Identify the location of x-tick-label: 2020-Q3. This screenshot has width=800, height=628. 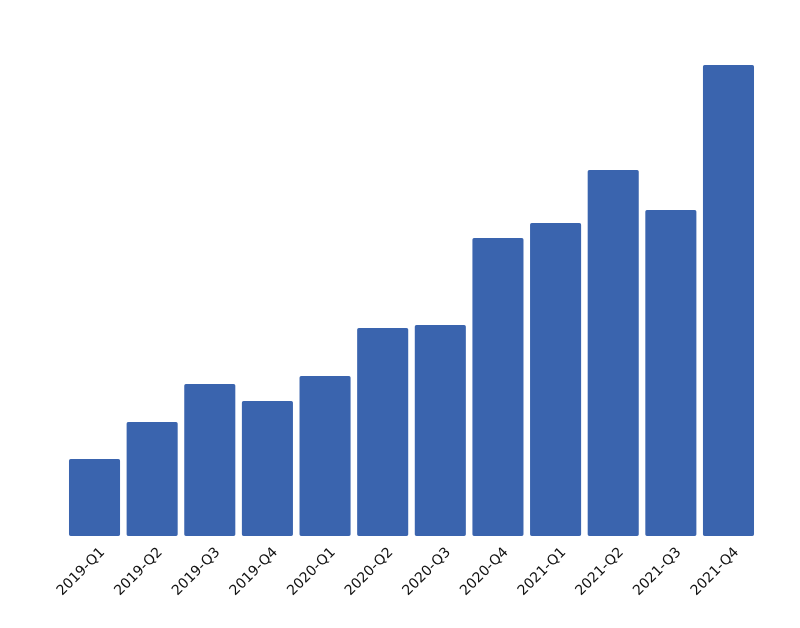
(426, 571).